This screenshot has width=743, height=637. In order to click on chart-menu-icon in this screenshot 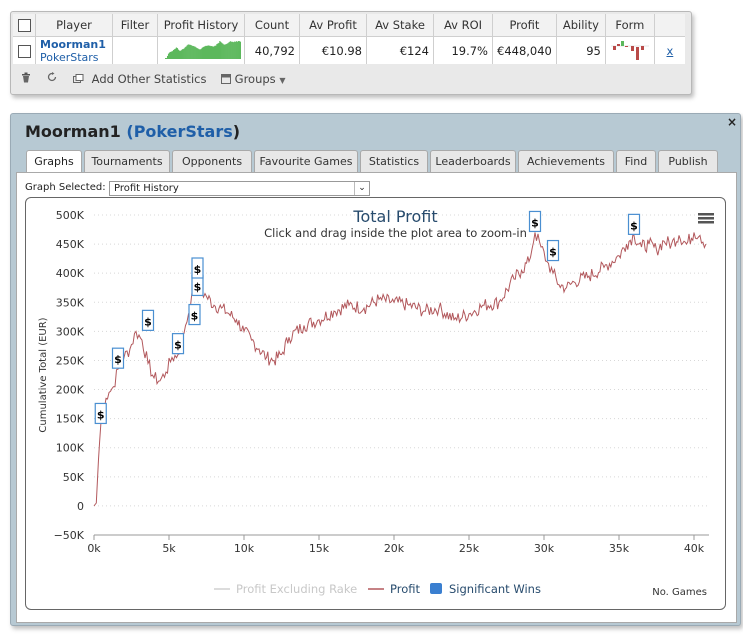, I will do `click(706, 218)`.